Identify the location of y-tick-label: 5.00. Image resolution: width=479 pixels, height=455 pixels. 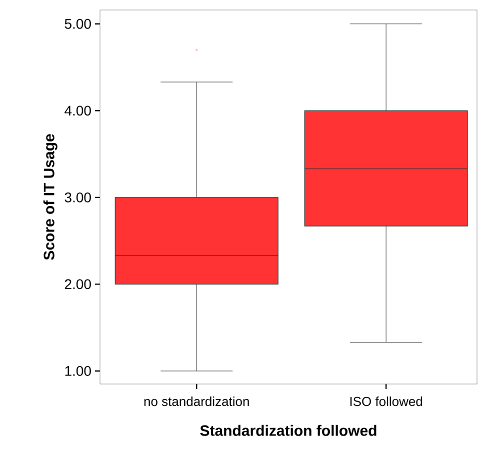
(77, 23).